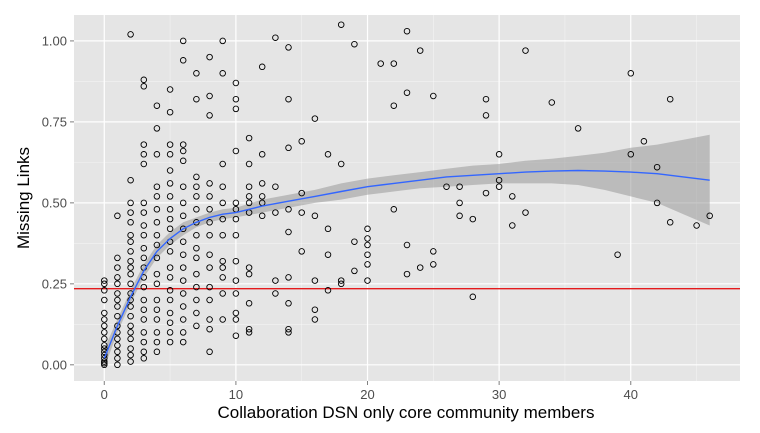  I want to click on y-tick-label: 0.50, so click(54, 202).